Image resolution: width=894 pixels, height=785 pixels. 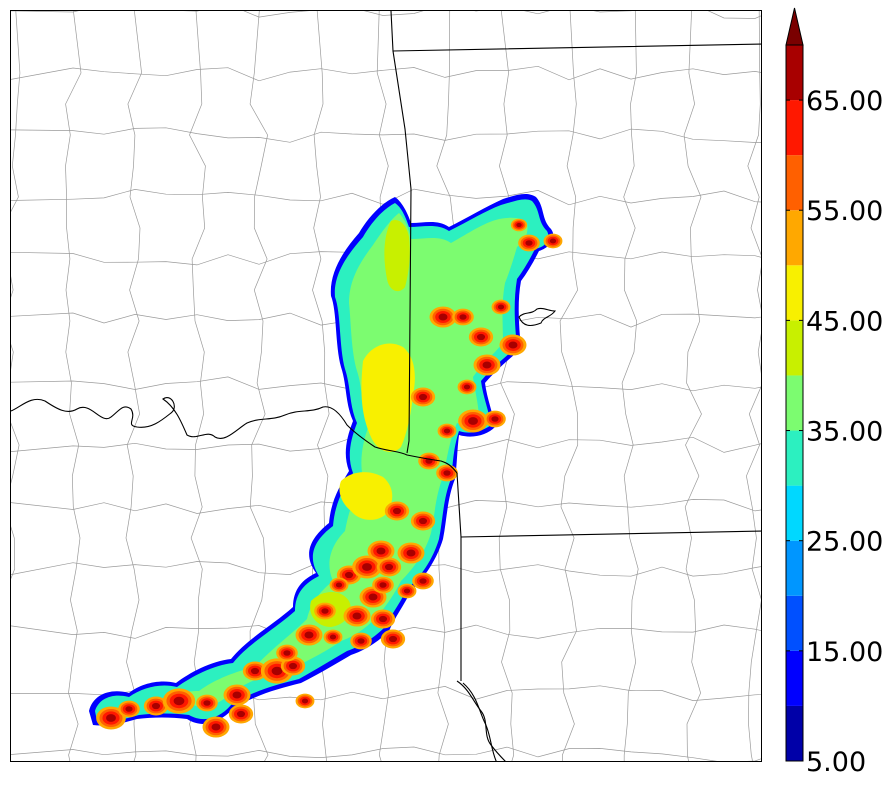 I want to click on echo-core-yellow-south, so click(x=366, y=496).